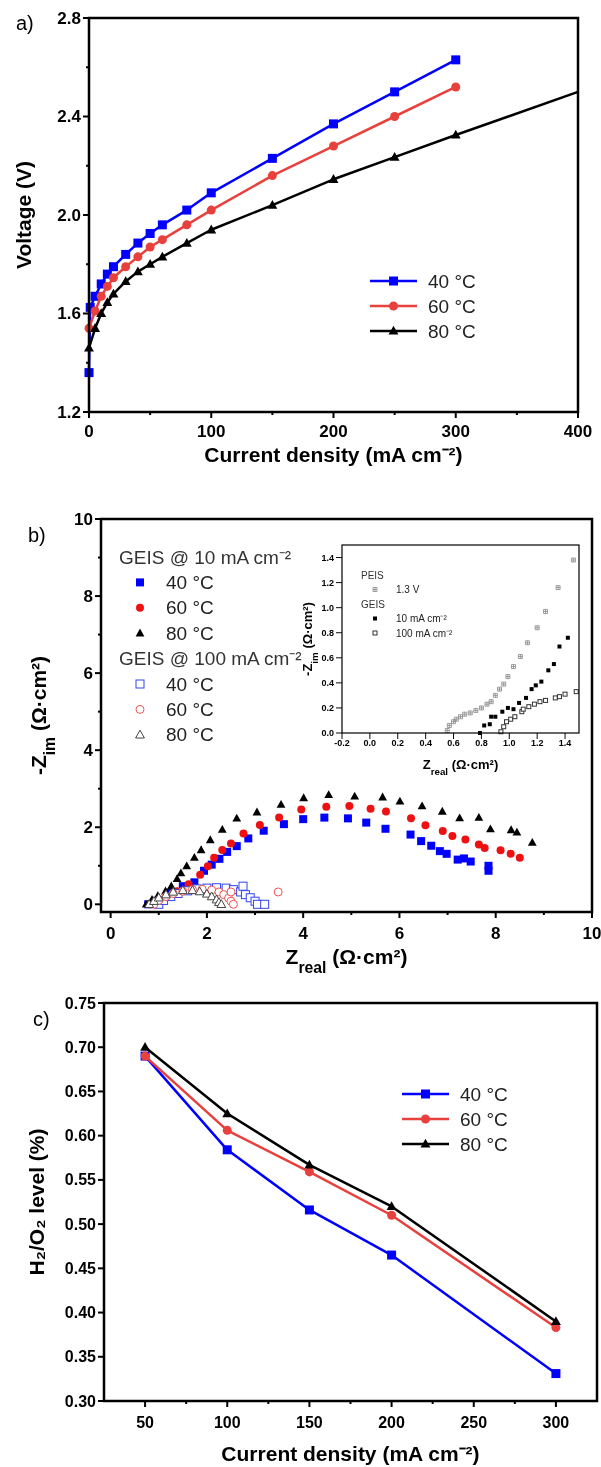 This screenshot has height=1467, width=601. What do you see at coordinates (37, 535) in the screenshot?
I see `text: b)` at bounding box center [37, 535].